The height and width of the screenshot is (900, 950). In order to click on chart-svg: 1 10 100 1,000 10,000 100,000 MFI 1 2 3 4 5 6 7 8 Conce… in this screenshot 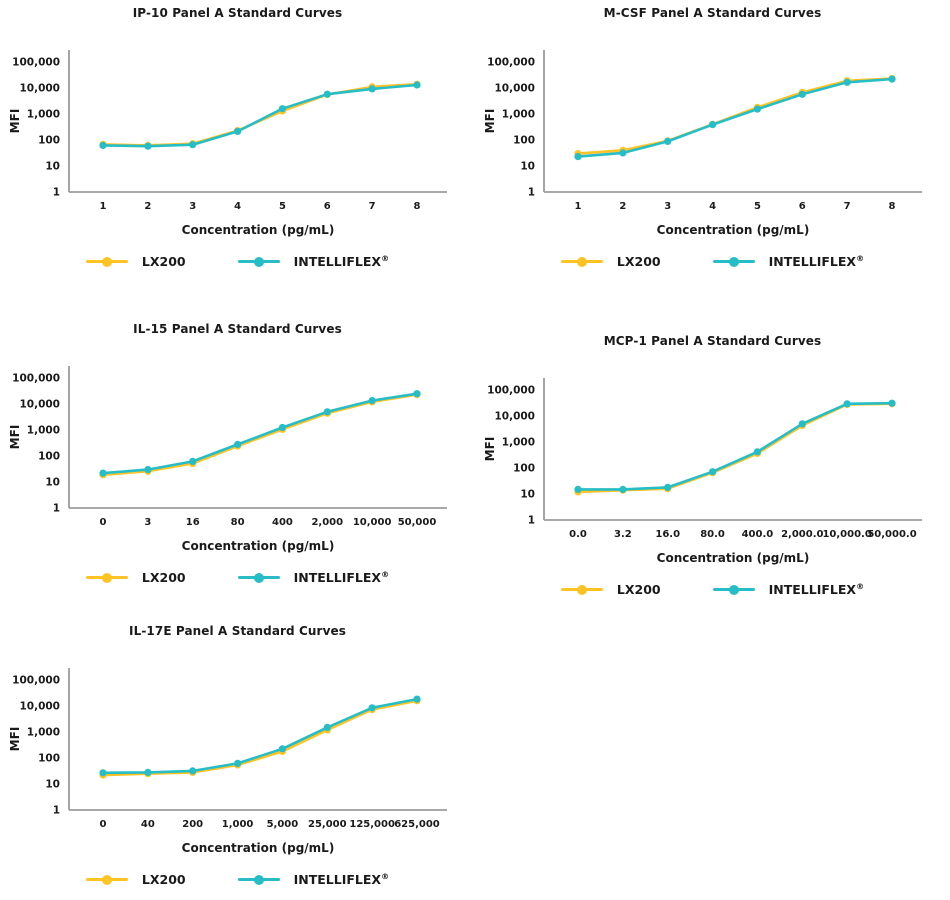, I will do `click(227, 143)`.